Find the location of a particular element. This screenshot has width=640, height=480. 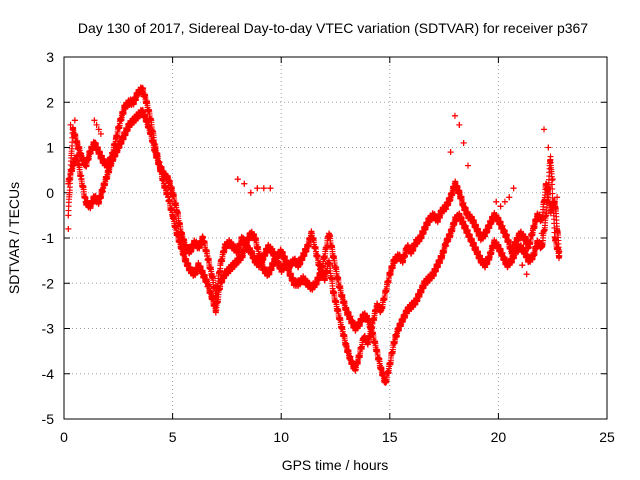

x-tick-label: 15 is located at coordinates (390, 437).